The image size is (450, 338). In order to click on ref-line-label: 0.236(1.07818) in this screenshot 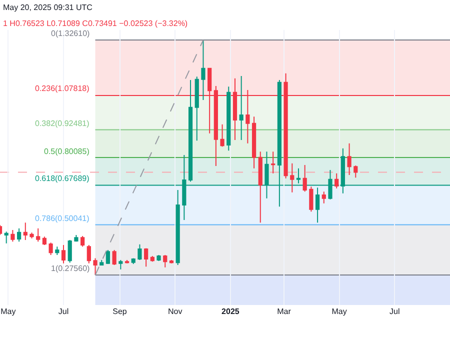, I will do `click(62, 88)`.